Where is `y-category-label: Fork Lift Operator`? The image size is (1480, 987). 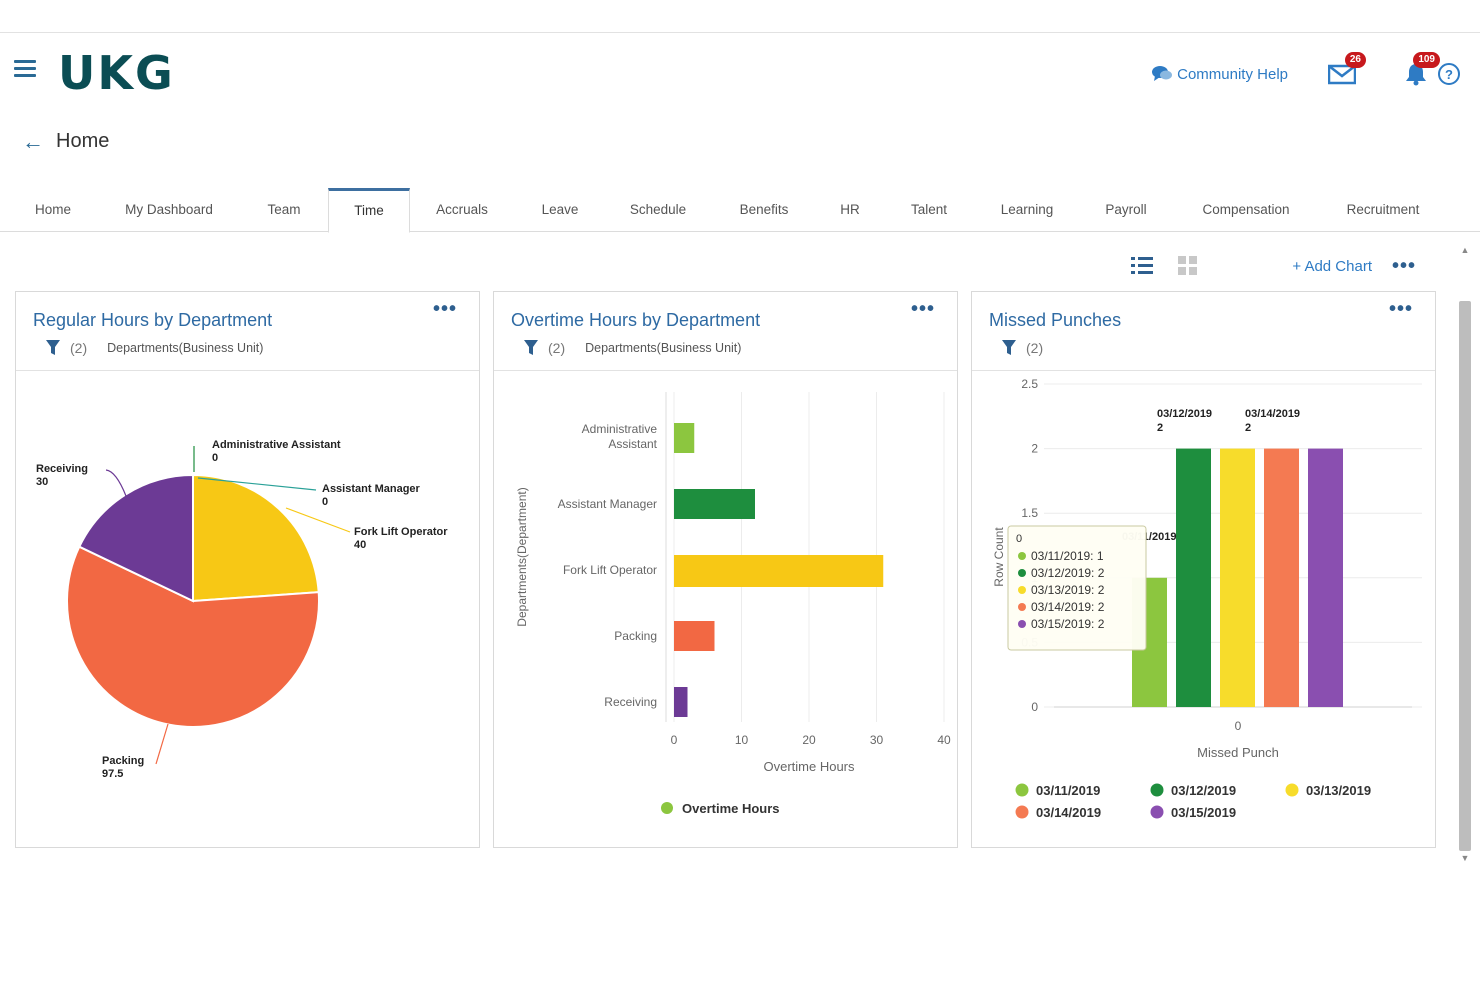
y-category-label: Fork Lift Operator is located at coordinates (610, 570).